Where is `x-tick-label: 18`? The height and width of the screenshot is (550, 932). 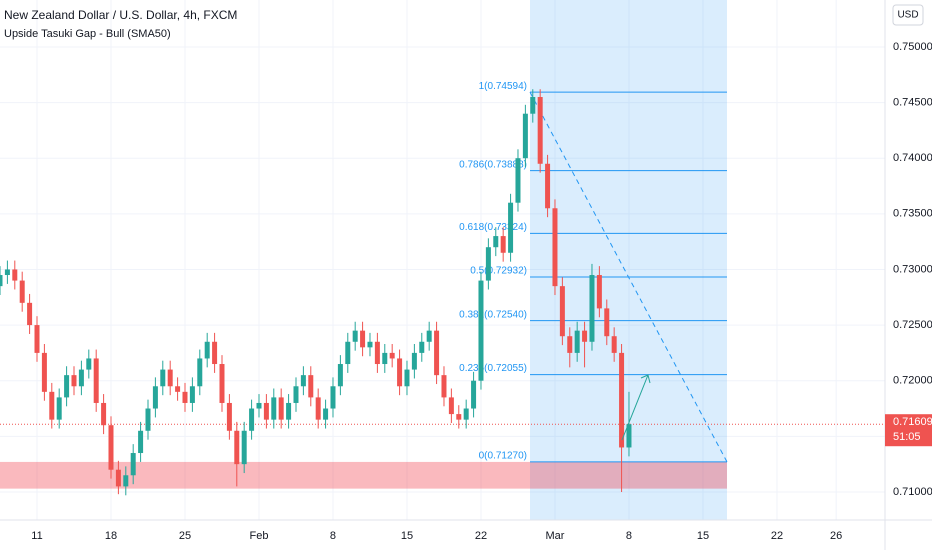
x-tick-label: 18 is located at coordinates (111, 536).